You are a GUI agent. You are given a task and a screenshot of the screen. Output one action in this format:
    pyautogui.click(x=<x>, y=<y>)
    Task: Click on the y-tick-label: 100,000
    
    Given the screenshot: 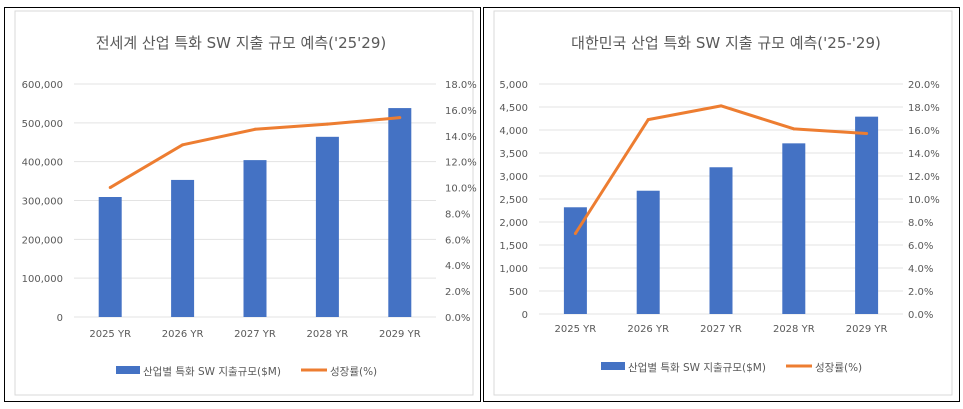 What is the action you would take?
    pyautogui.click(x=42, y=279)
    